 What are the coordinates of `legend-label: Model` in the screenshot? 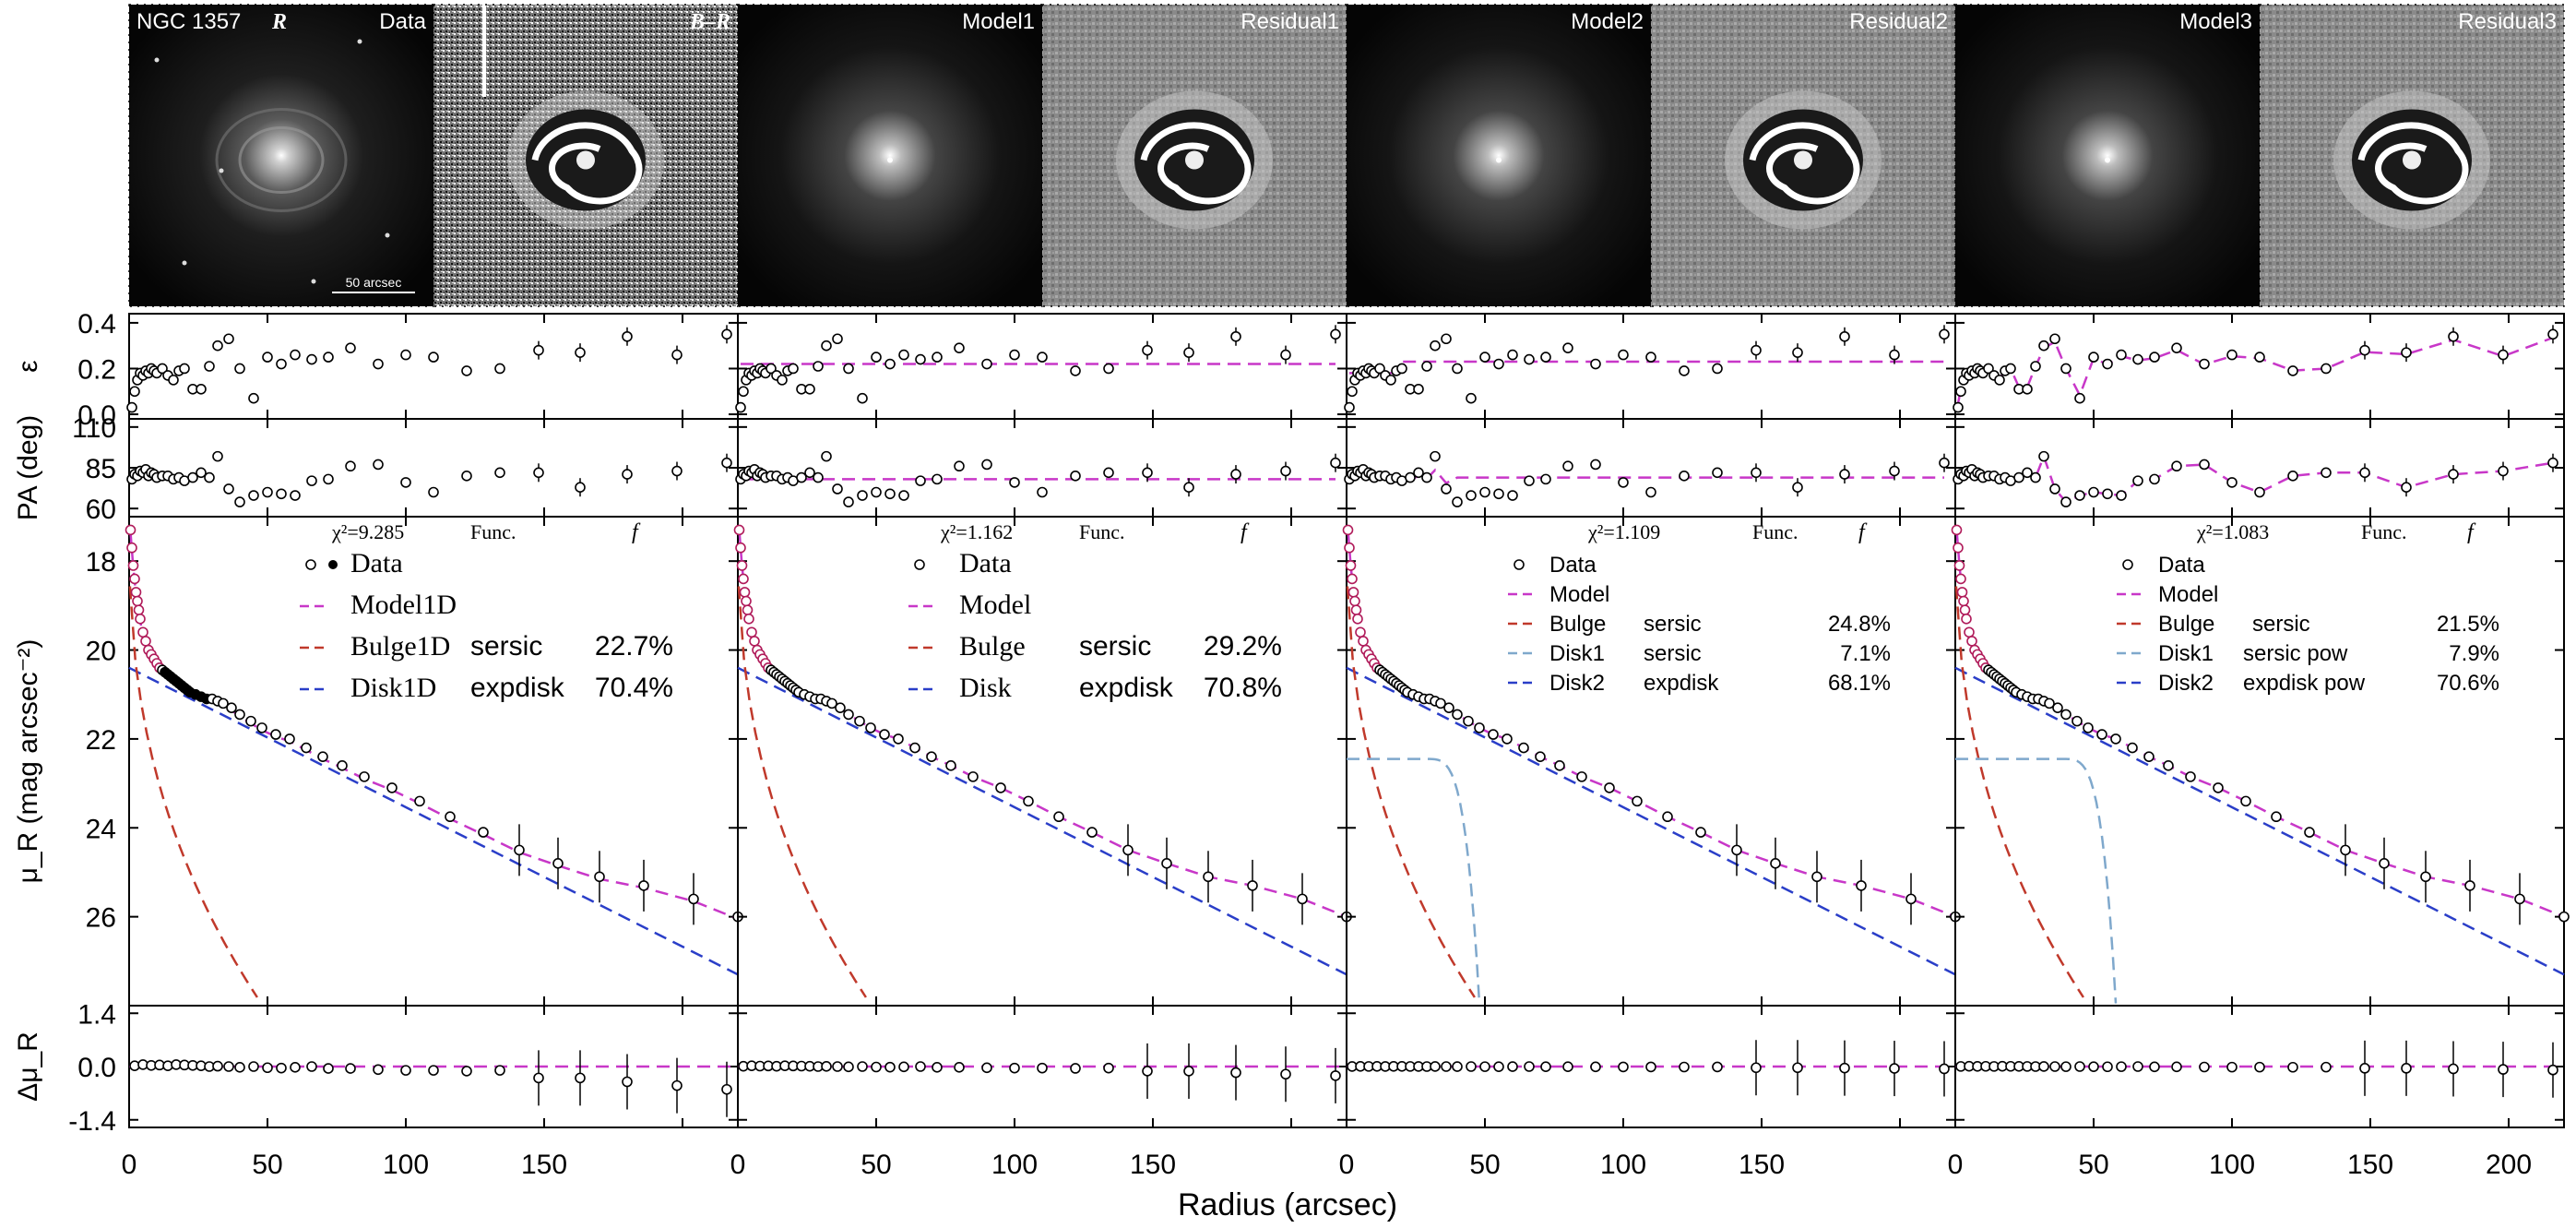 It's located at (1579, 594).